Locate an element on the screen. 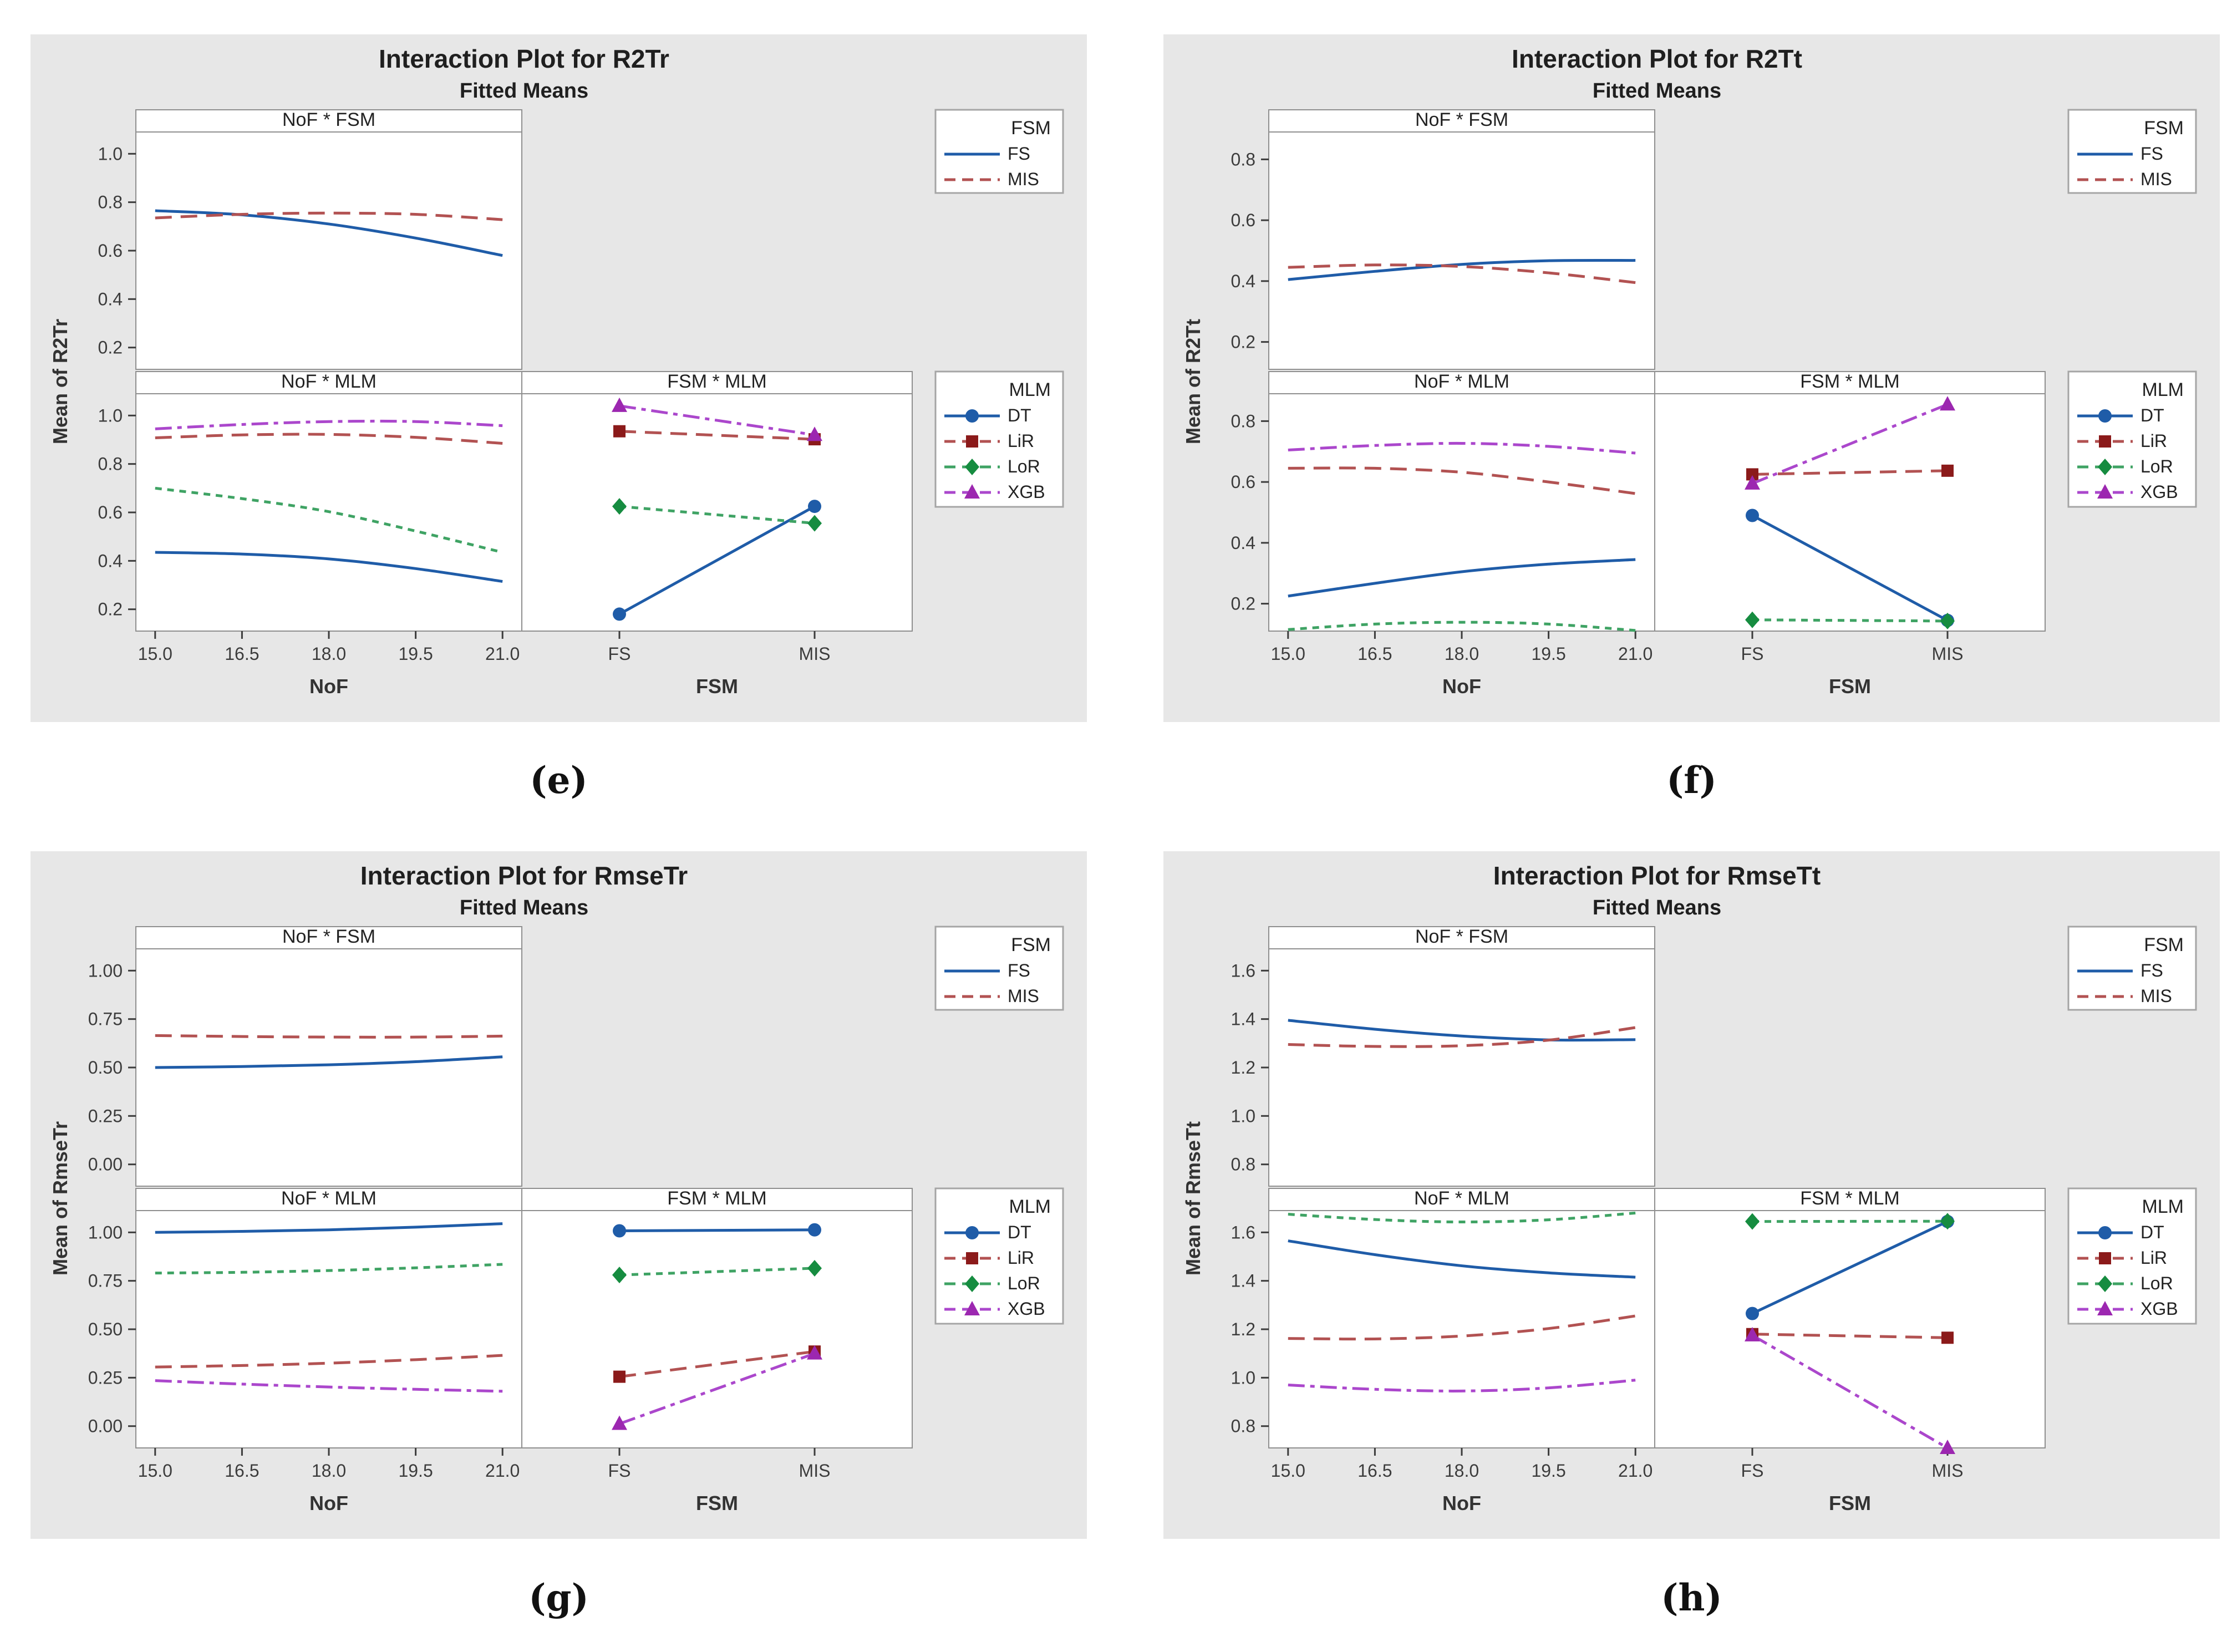  svg-text: 0.75 is located at coordinates (106, 1281).